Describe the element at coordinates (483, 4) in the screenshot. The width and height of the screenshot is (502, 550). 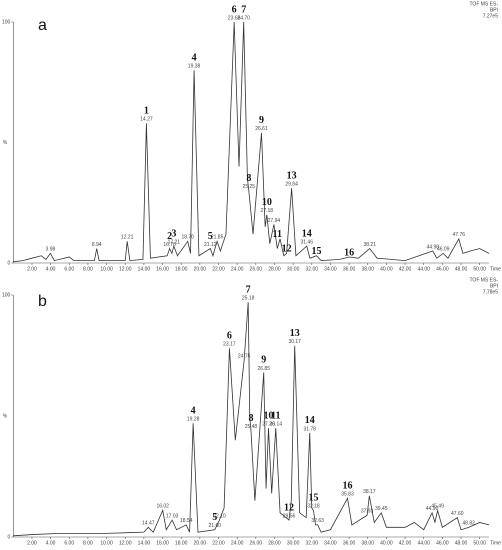
I see `header-text: TOF MS ES-` at that location.